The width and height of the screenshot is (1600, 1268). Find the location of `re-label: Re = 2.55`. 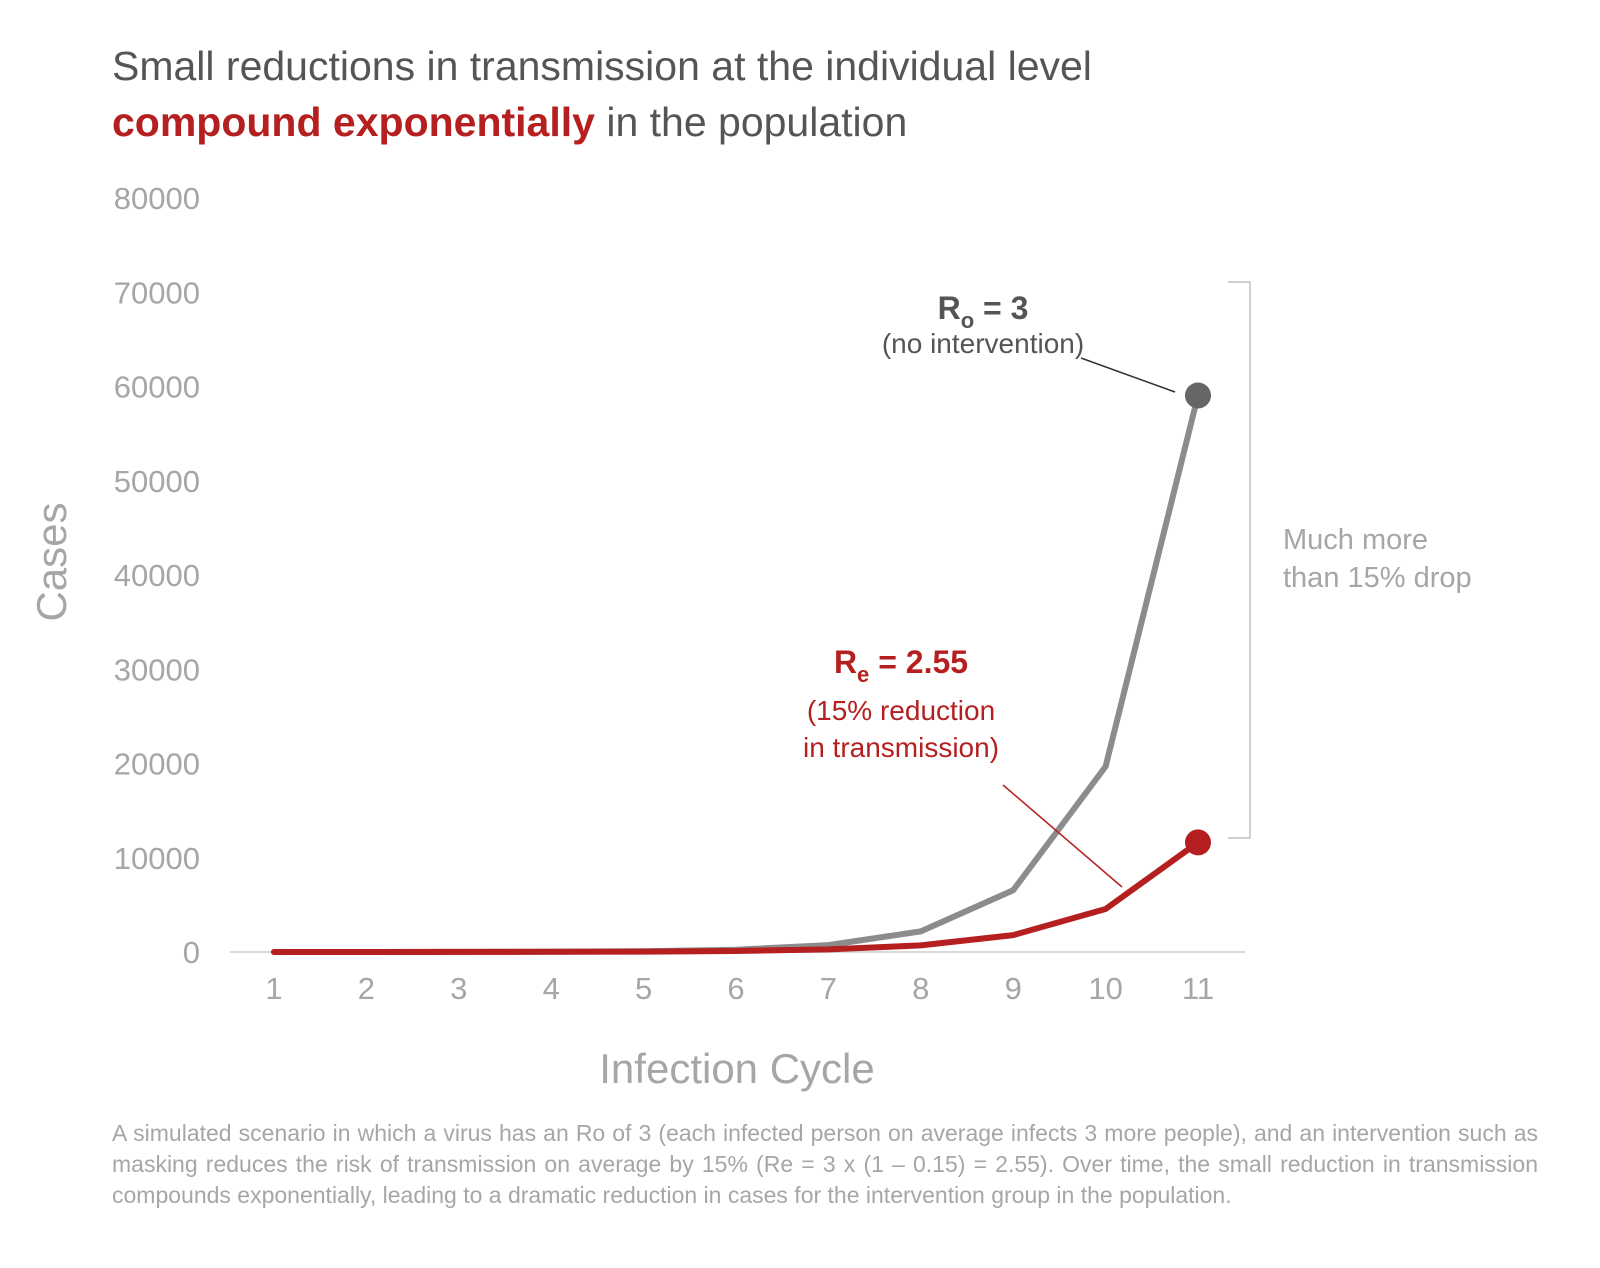

re-label: Re = 2.55 is located at coordinates (901, 665).